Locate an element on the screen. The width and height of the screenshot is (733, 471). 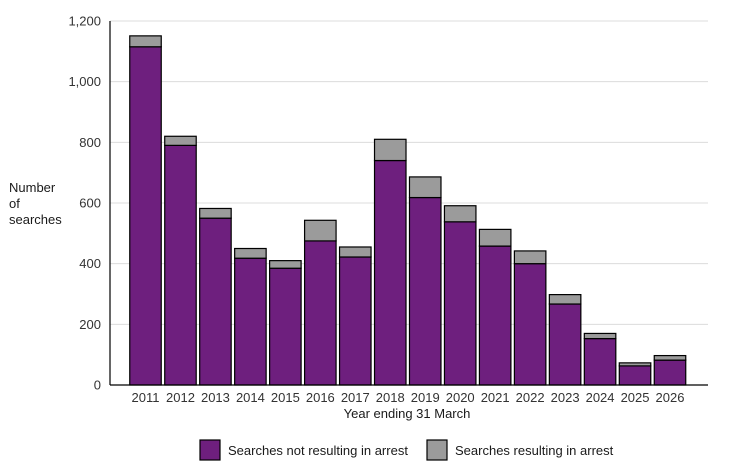
legend-swatch-not-arrest is located at coordinates (210, 450).